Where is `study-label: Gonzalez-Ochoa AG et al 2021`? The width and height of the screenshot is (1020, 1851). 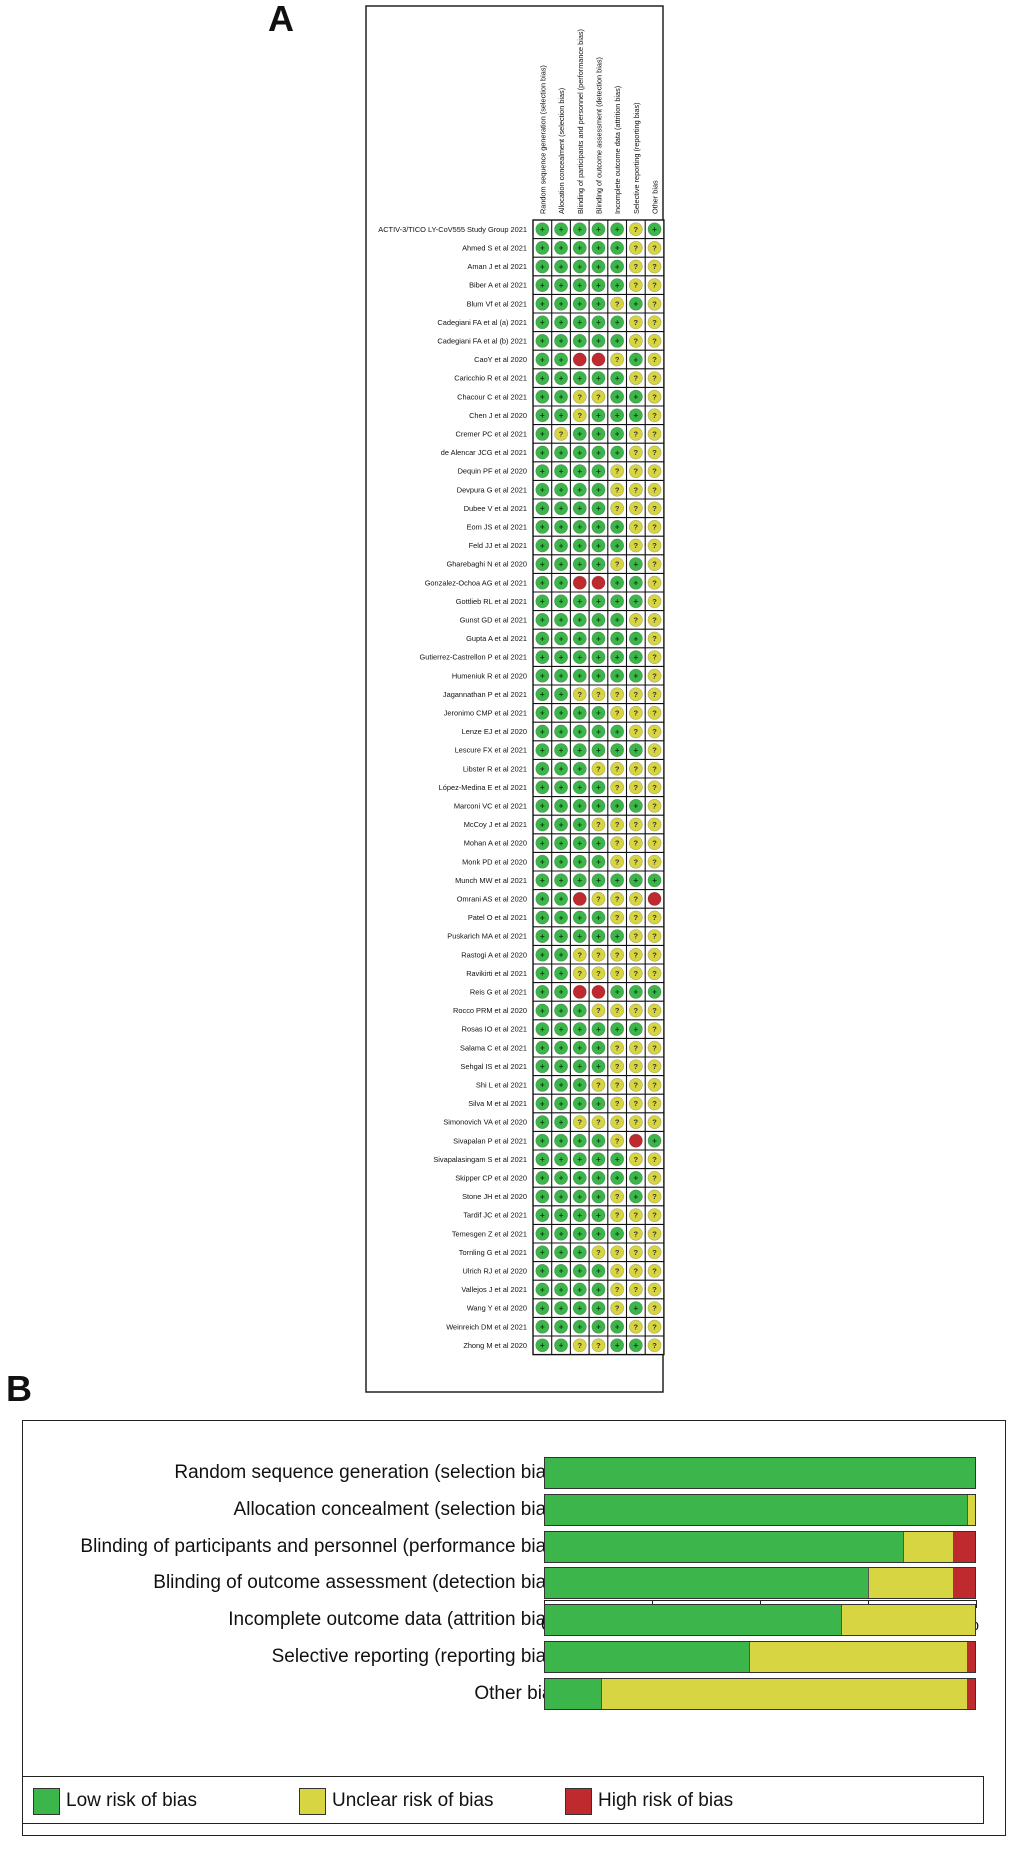 study-label: Gonzalez-Ochoa AG et al 2021 is located at coordinates (476, 582).